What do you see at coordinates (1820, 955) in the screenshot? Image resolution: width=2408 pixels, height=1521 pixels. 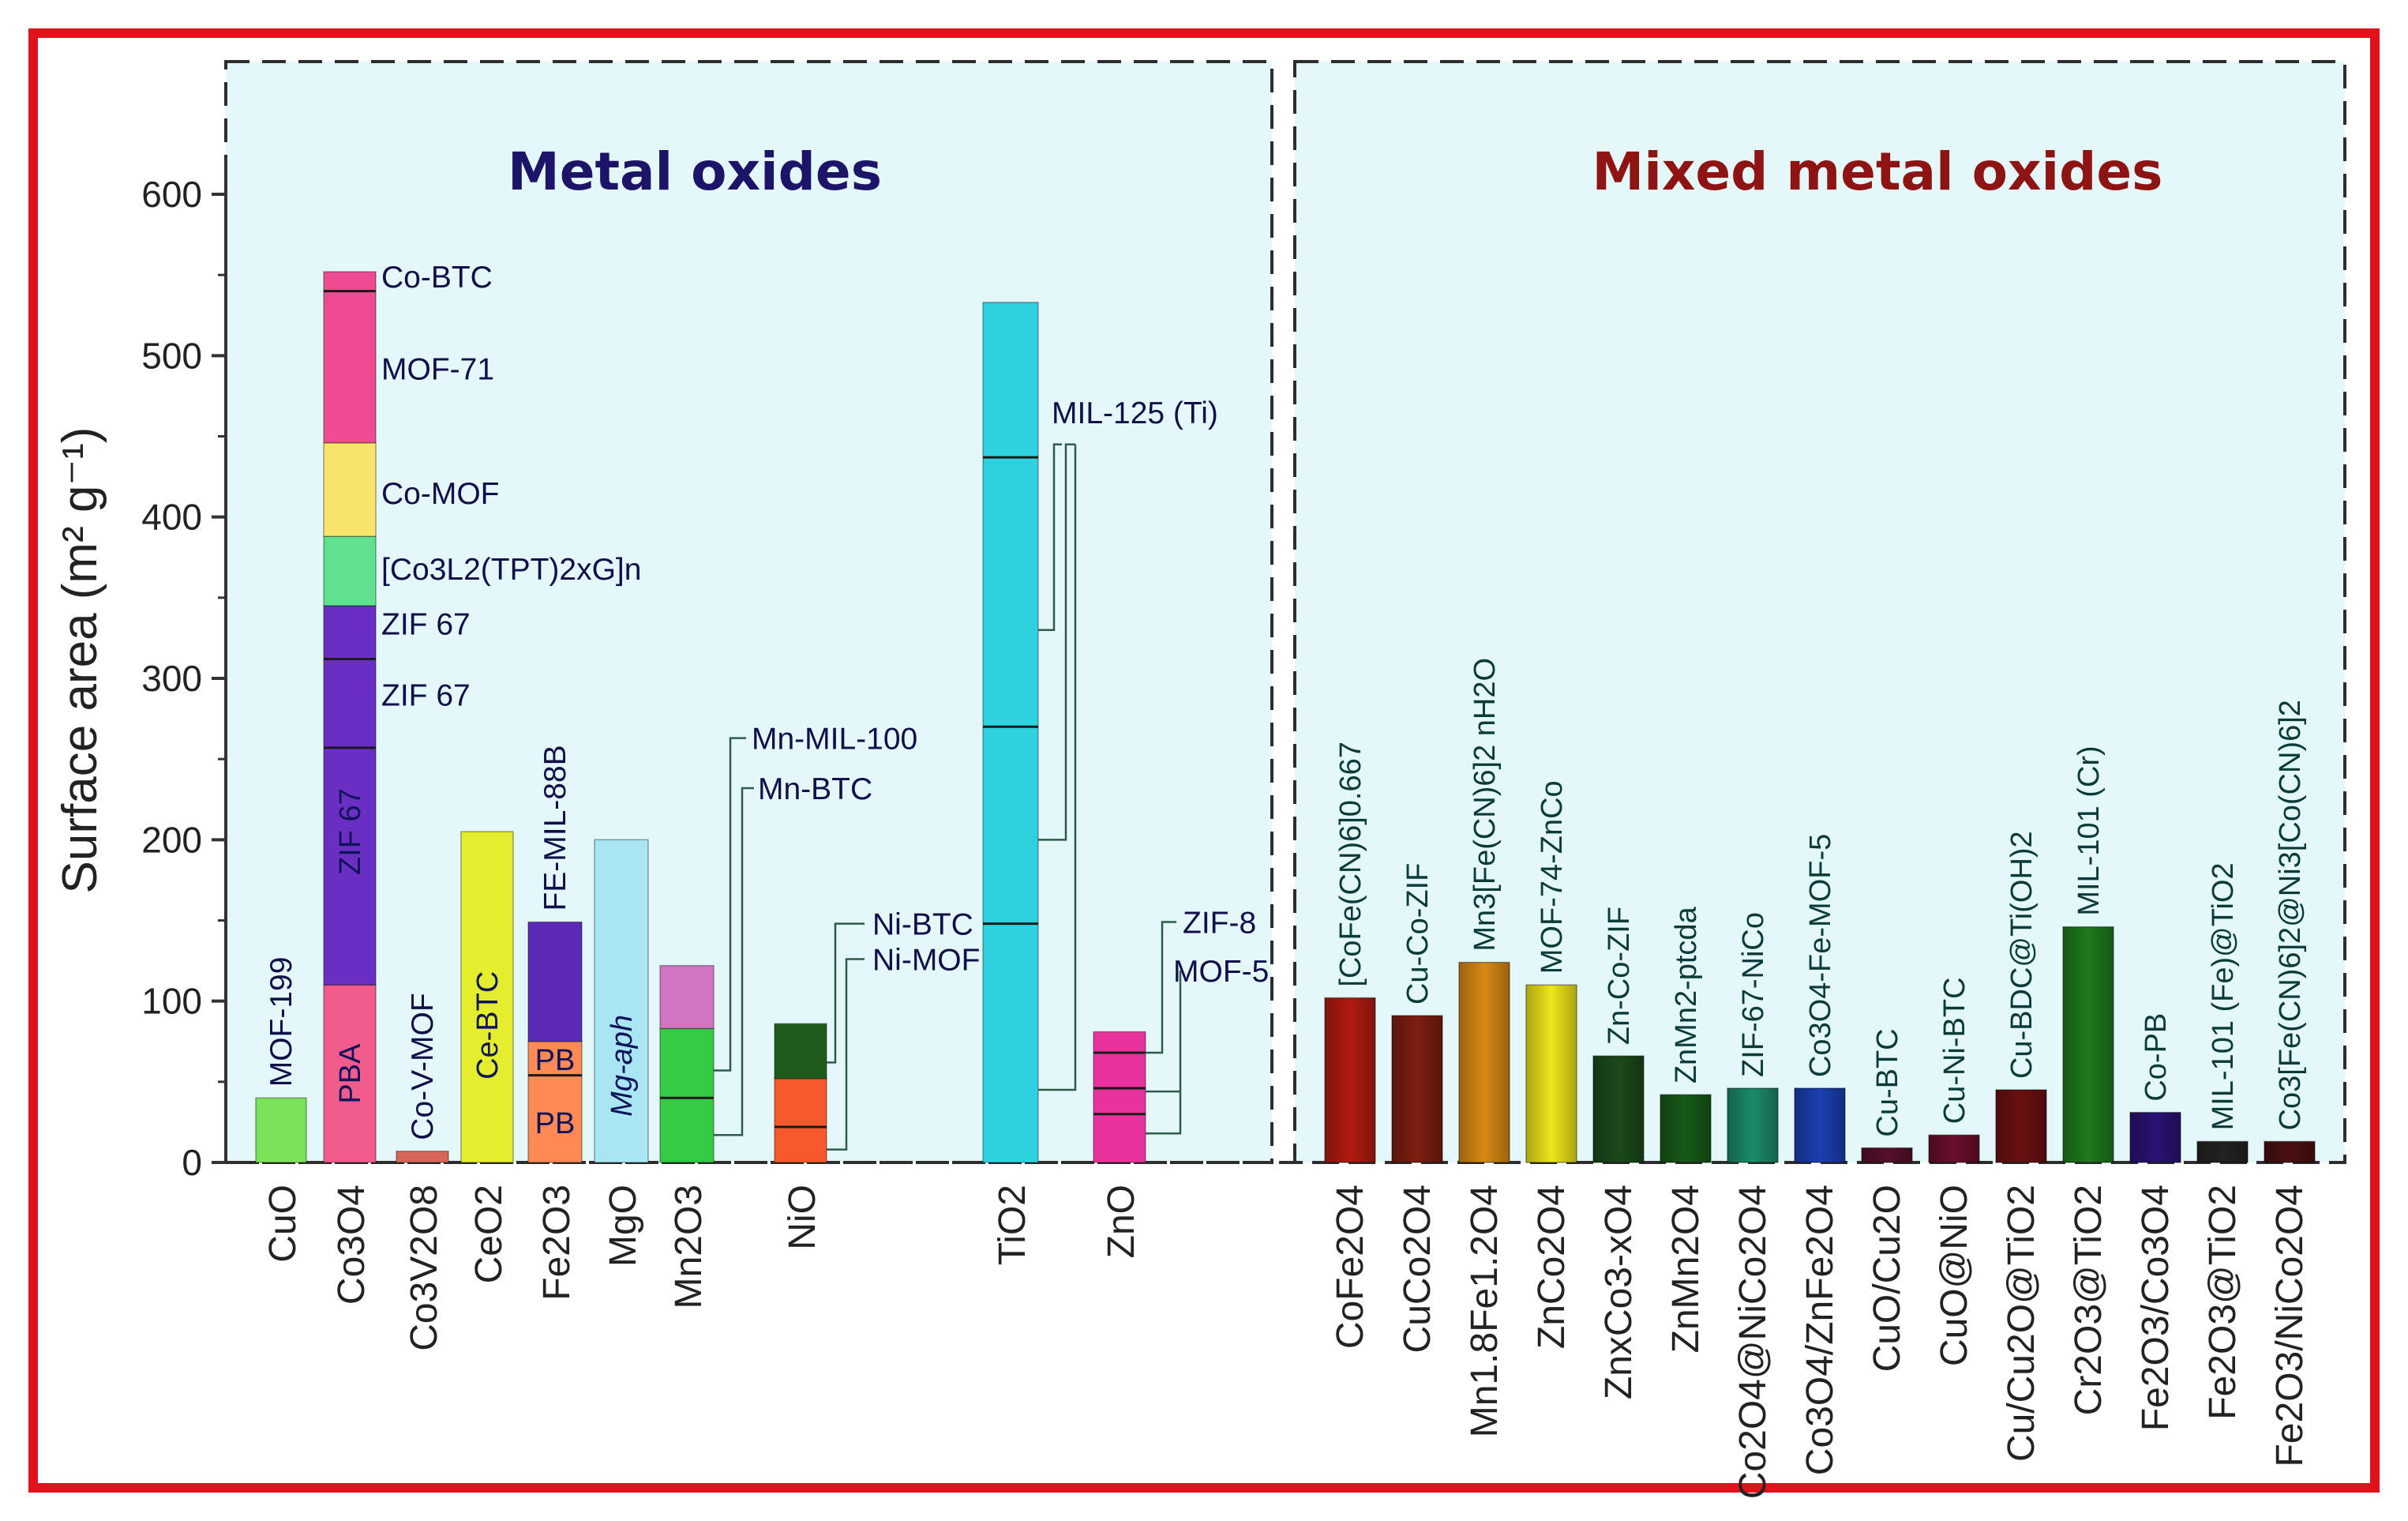 I see `bar-annotation: Co3O4-Fe-MOF-5` at bounding box center [1820, 955].